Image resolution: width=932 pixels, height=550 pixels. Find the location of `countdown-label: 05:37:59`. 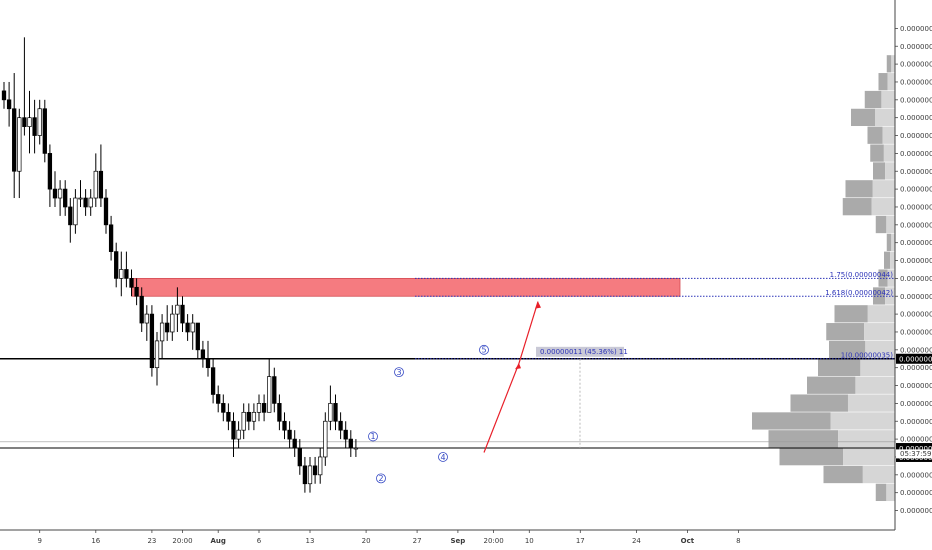

countdown-label: 05:37:59 is located at coordinates (915, 454).